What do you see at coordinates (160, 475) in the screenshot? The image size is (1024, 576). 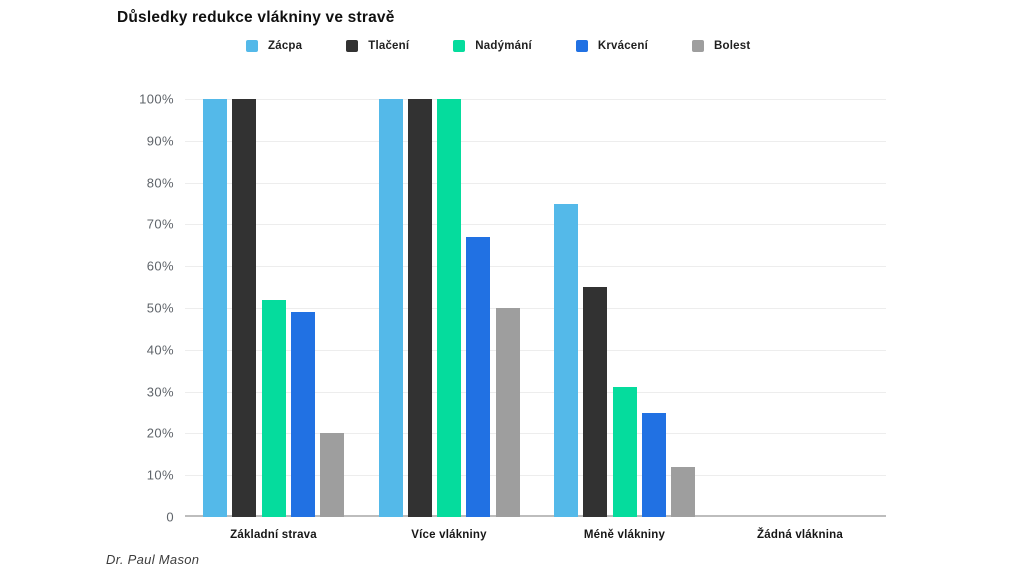 I see `y-tick-label: 10%` at bounding box center [160, 475].